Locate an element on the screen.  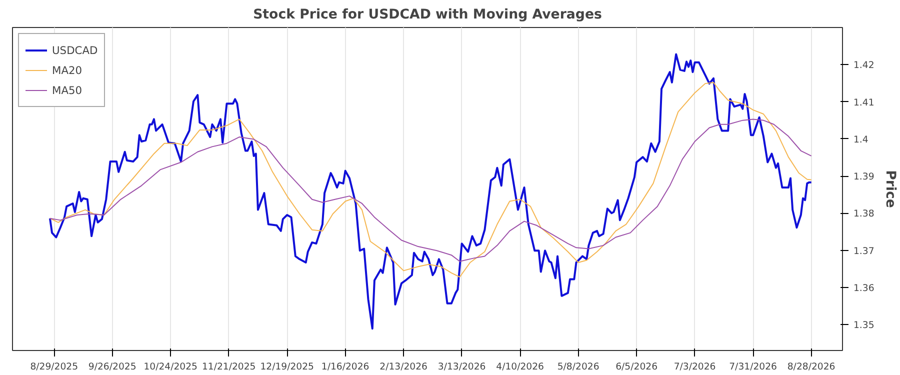
y-tick-label: 1.37 is located at coordinates (864, 251).